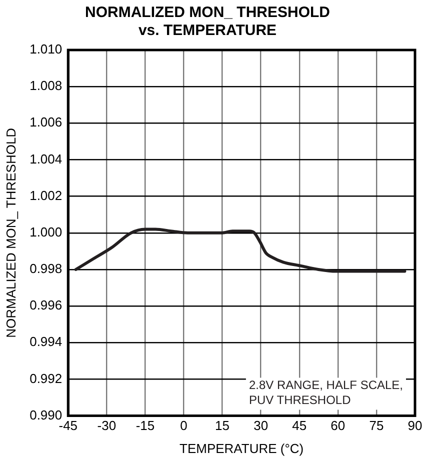 The image size is (427, 461). I want to click on x-tick-label: 0, so click(184, 426).